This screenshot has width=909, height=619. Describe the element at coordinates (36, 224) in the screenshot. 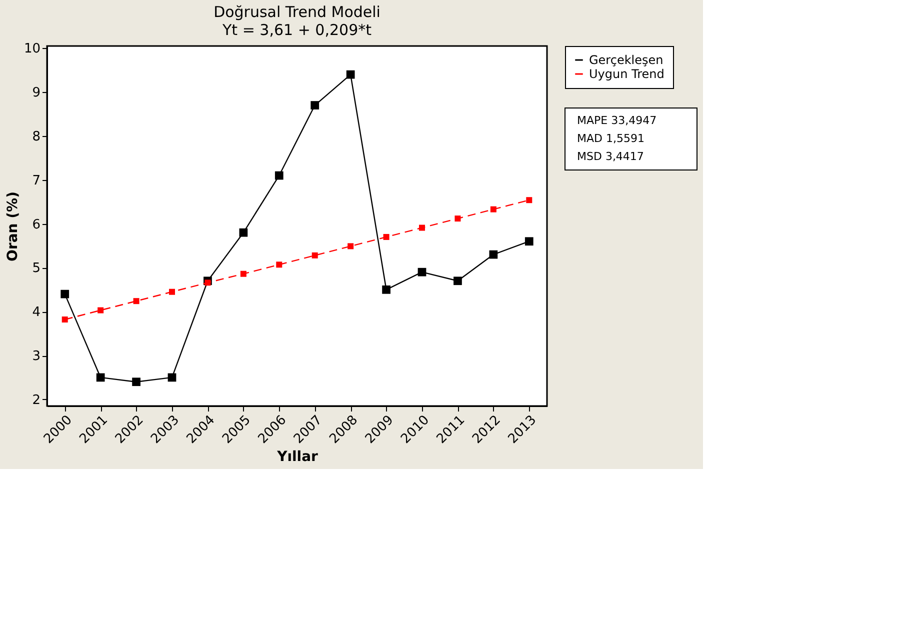

I see `y-tick-label: 6` at that location.